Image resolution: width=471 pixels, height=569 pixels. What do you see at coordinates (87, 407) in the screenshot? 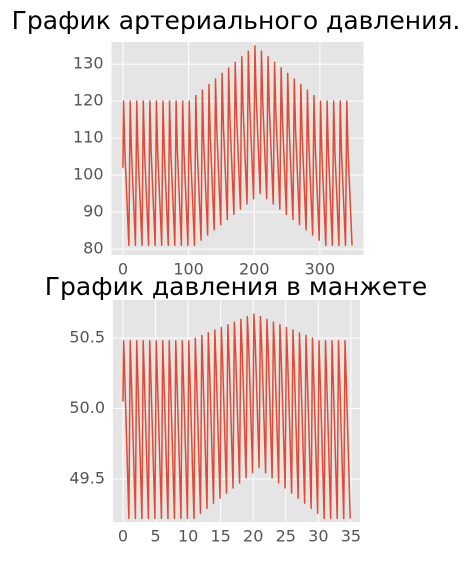
I see `y-tick-label: 50.0` at bounding box center [87, 407].